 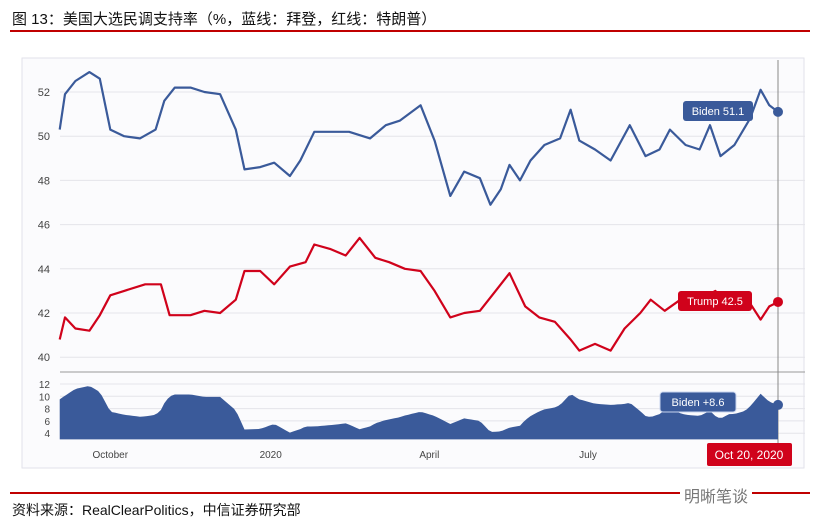 I want to click on y-tick-label: 42, so click(x=44, y=314).